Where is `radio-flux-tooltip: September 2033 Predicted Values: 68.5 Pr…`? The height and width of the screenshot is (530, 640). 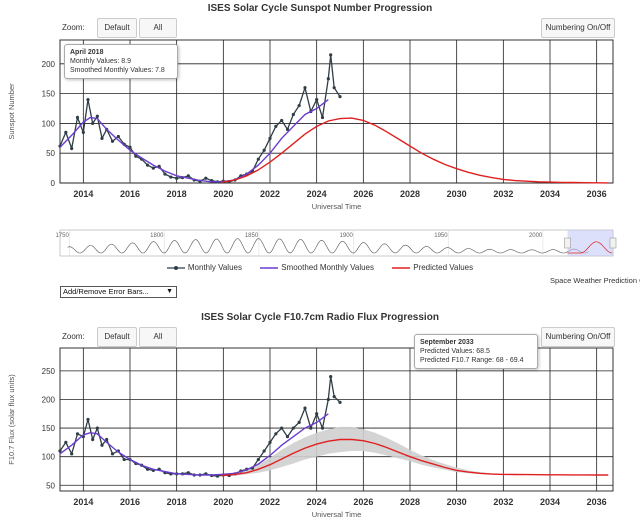
radio-flux-tooltip: September 2033 Predicted Values: 68.5 Pr… is located at coordinates (476, 351).